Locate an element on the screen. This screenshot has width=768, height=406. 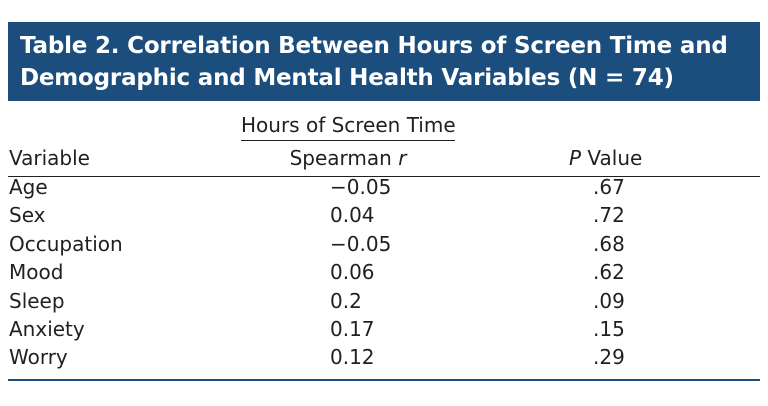
column-header: Variable is located at coordinates (49, 158).